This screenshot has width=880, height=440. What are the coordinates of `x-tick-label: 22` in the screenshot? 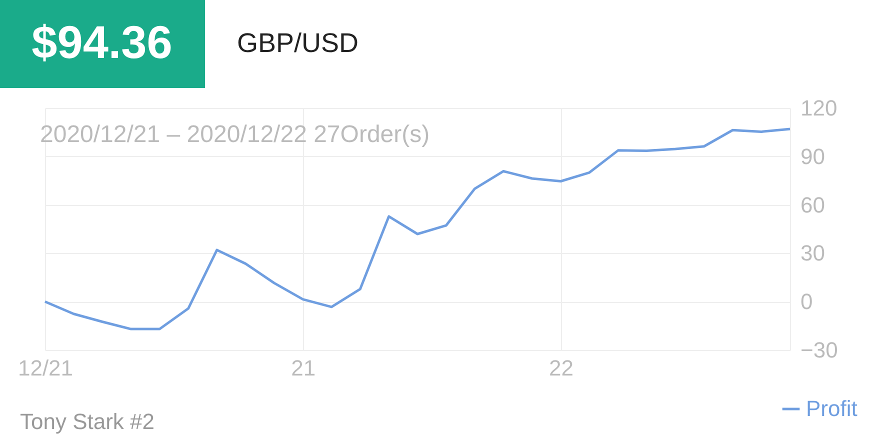 It's located at (561, 368).